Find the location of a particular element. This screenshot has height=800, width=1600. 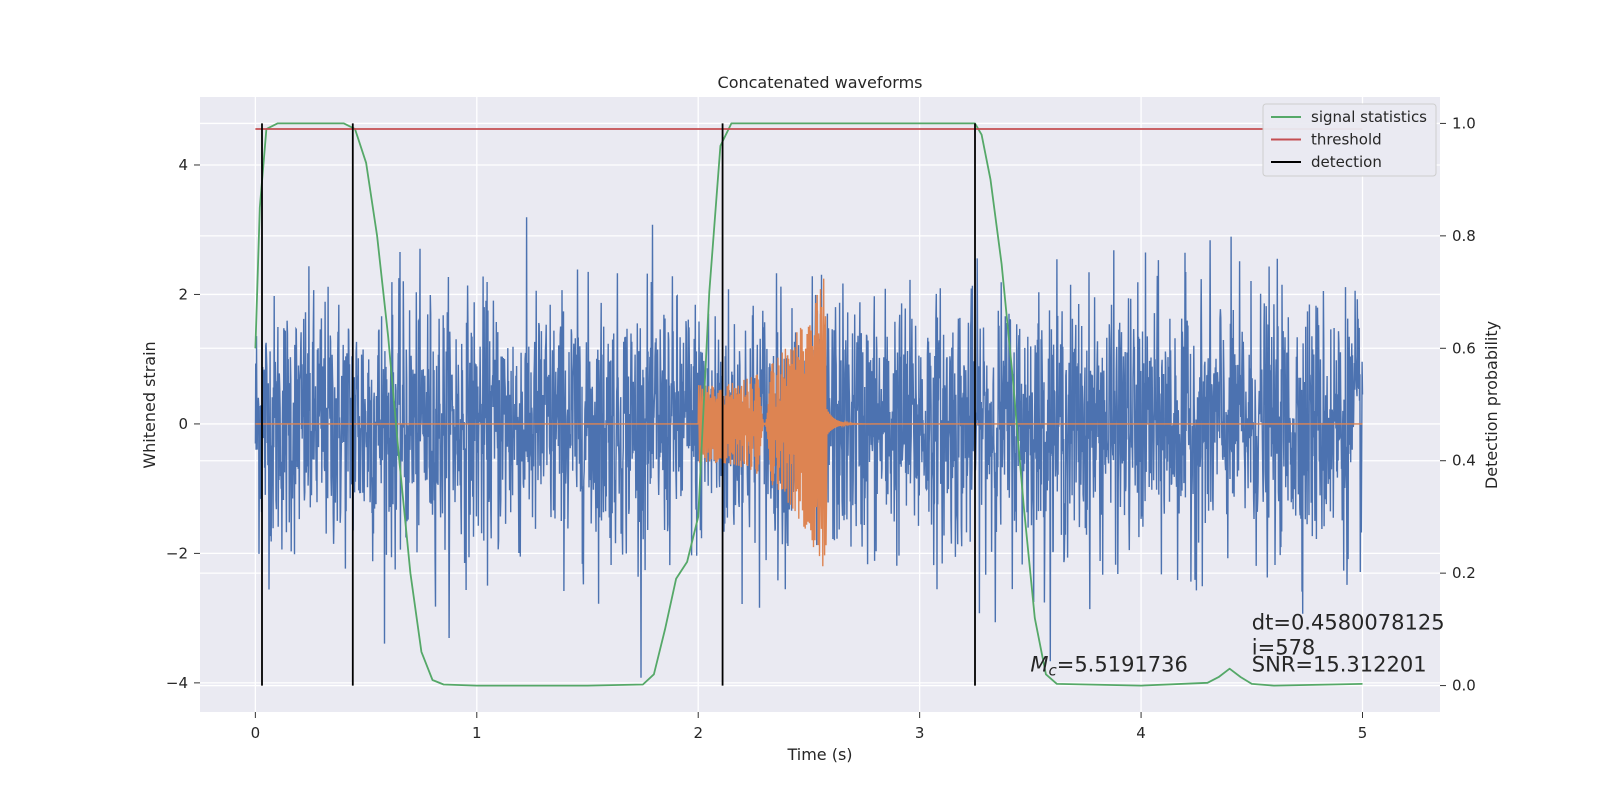

y2-tick-label: 0.6 is located at coordinates (1464, 348).